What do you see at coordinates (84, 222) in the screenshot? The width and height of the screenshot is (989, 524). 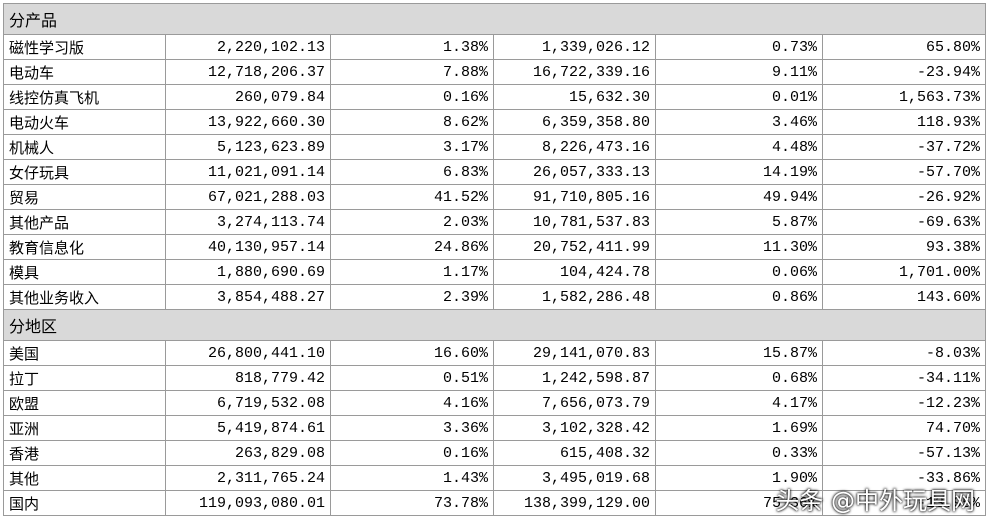 I see `row-label: 其他产品` at bounding box center [84, 222].